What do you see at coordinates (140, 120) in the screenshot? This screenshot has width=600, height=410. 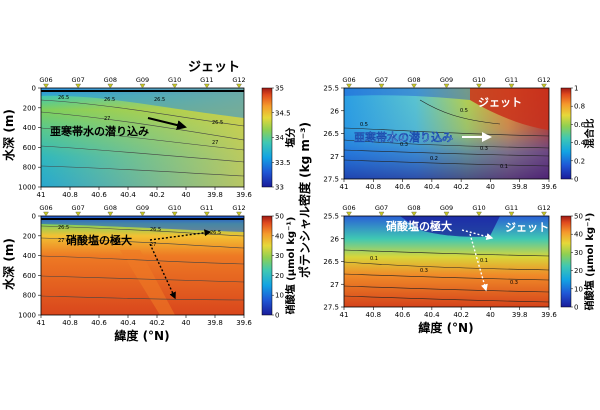 I see `salinity-contour-labels: 26.5 26.5 26.5 27 26.5 27` at bounding box center [140, 120].